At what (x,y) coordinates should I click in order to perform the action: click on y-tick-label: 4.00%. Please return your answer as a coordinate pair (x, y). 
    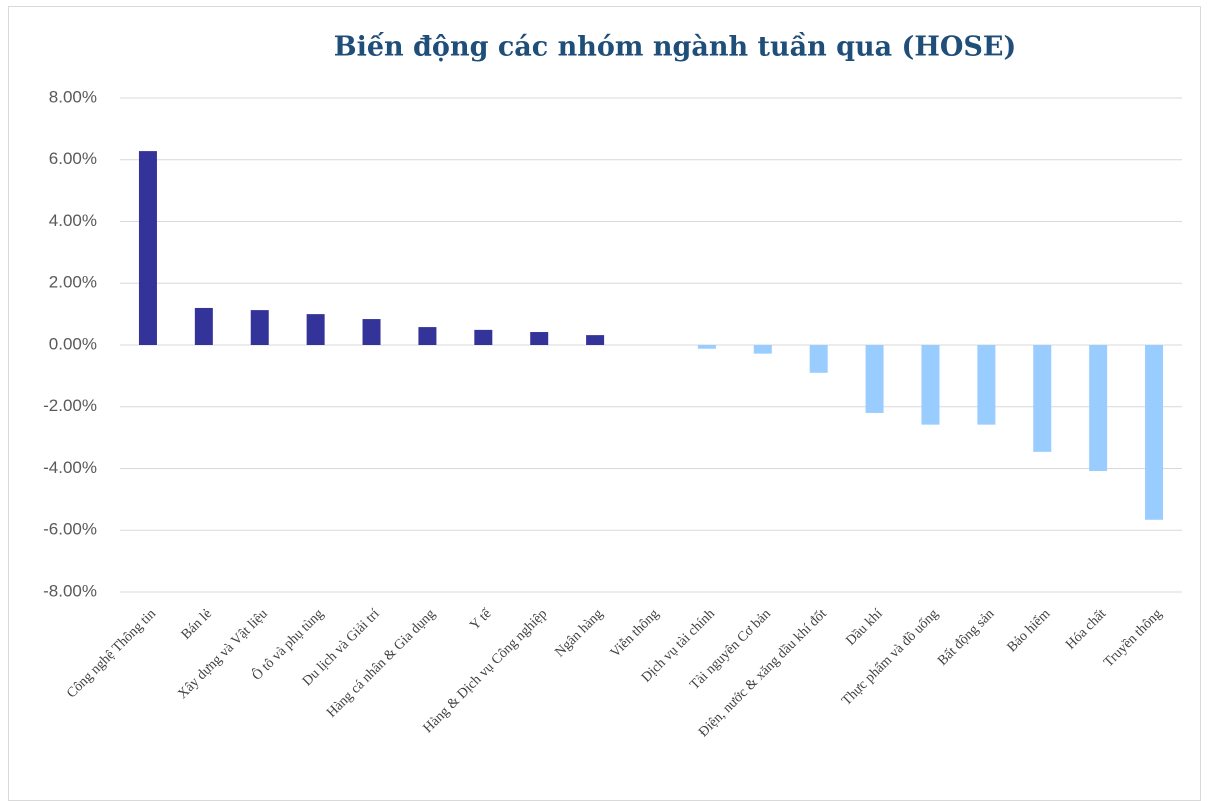
    Looking at the image, I should click on (73, 220).